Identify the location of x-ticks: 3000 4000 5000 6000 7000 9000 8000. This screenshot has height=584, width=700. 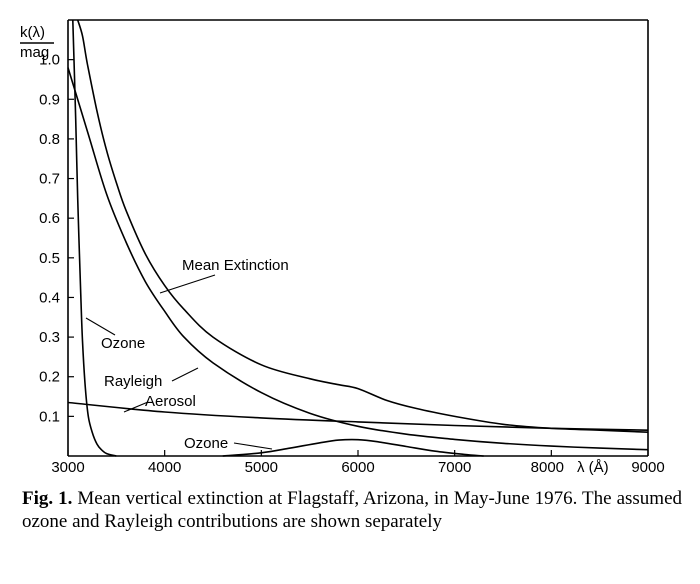
(358, 463).